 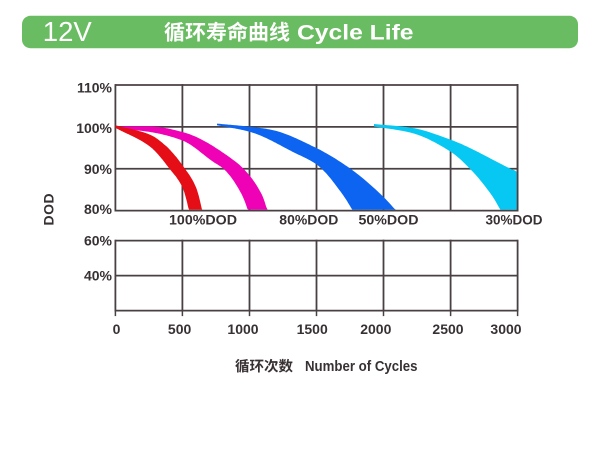 What do you see at coordinates (514, 220) in the screenshot?
I see `svg-text: 30%DOD` at bounding box center [514, 220].